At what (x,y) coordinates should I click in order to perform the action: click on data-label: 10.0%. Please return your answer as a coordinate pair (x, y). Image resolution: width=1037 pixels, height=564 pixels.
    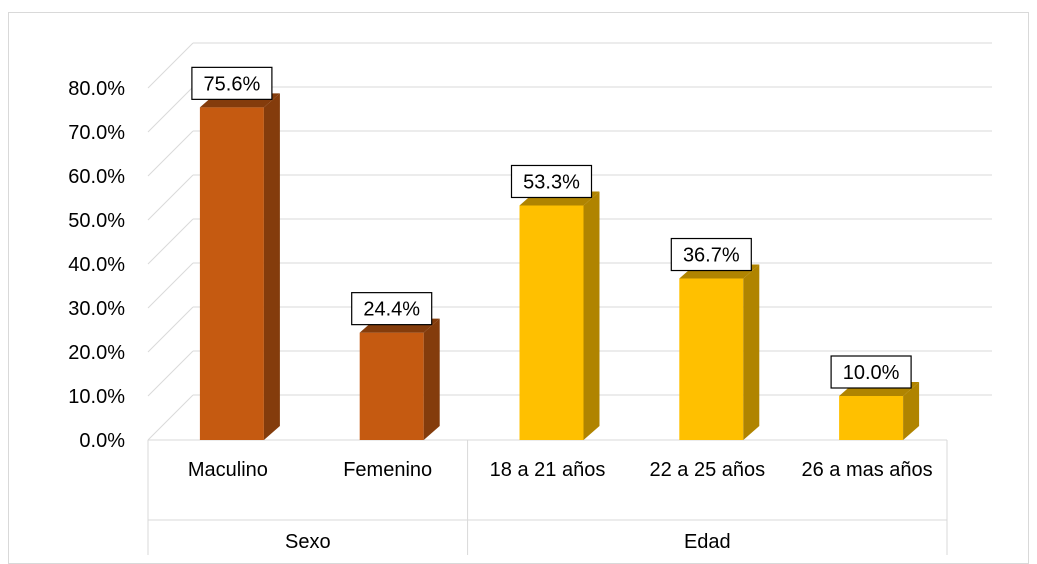
    Looking at the image, I should click on (871, 373).